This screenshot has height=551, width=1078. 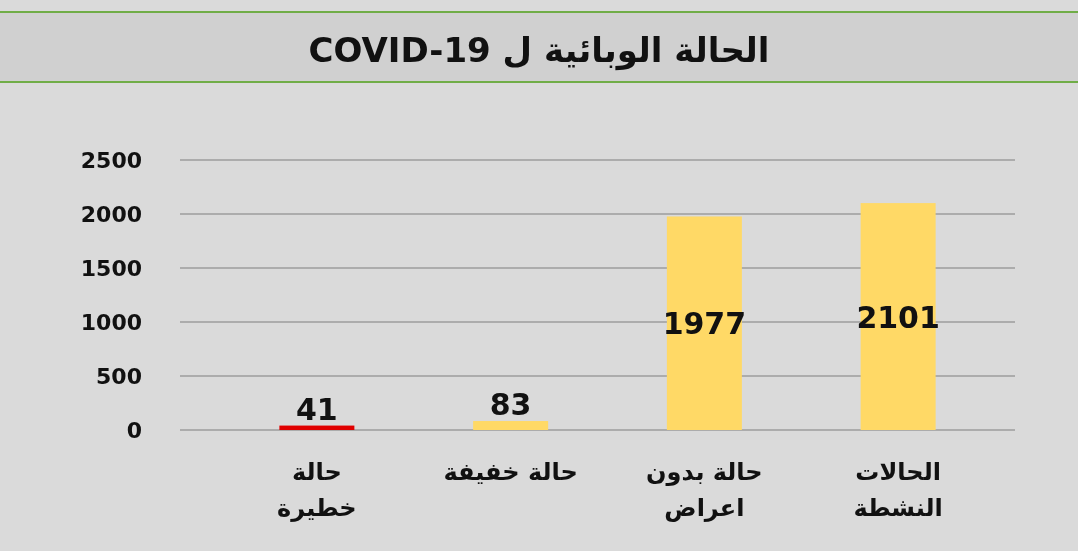 I want to click on data-label: 1977, so click(x=704, y=324).